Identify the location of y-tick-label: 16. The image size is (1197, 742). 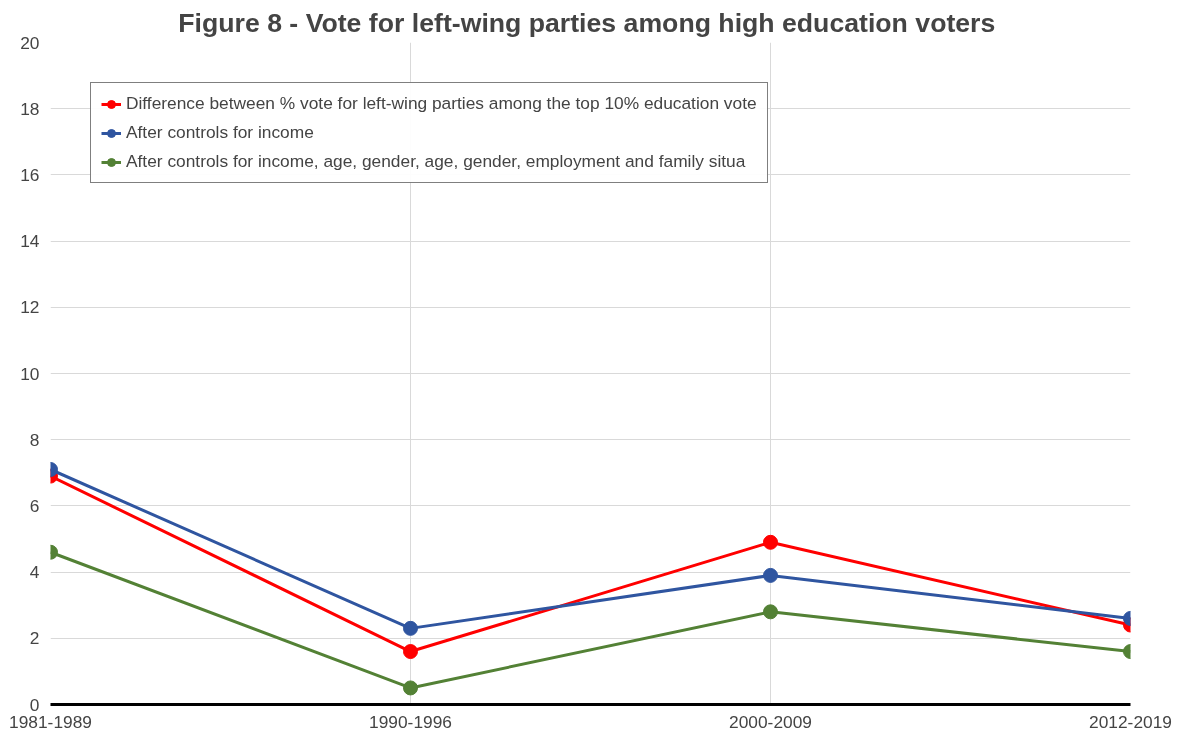
(30, 174).